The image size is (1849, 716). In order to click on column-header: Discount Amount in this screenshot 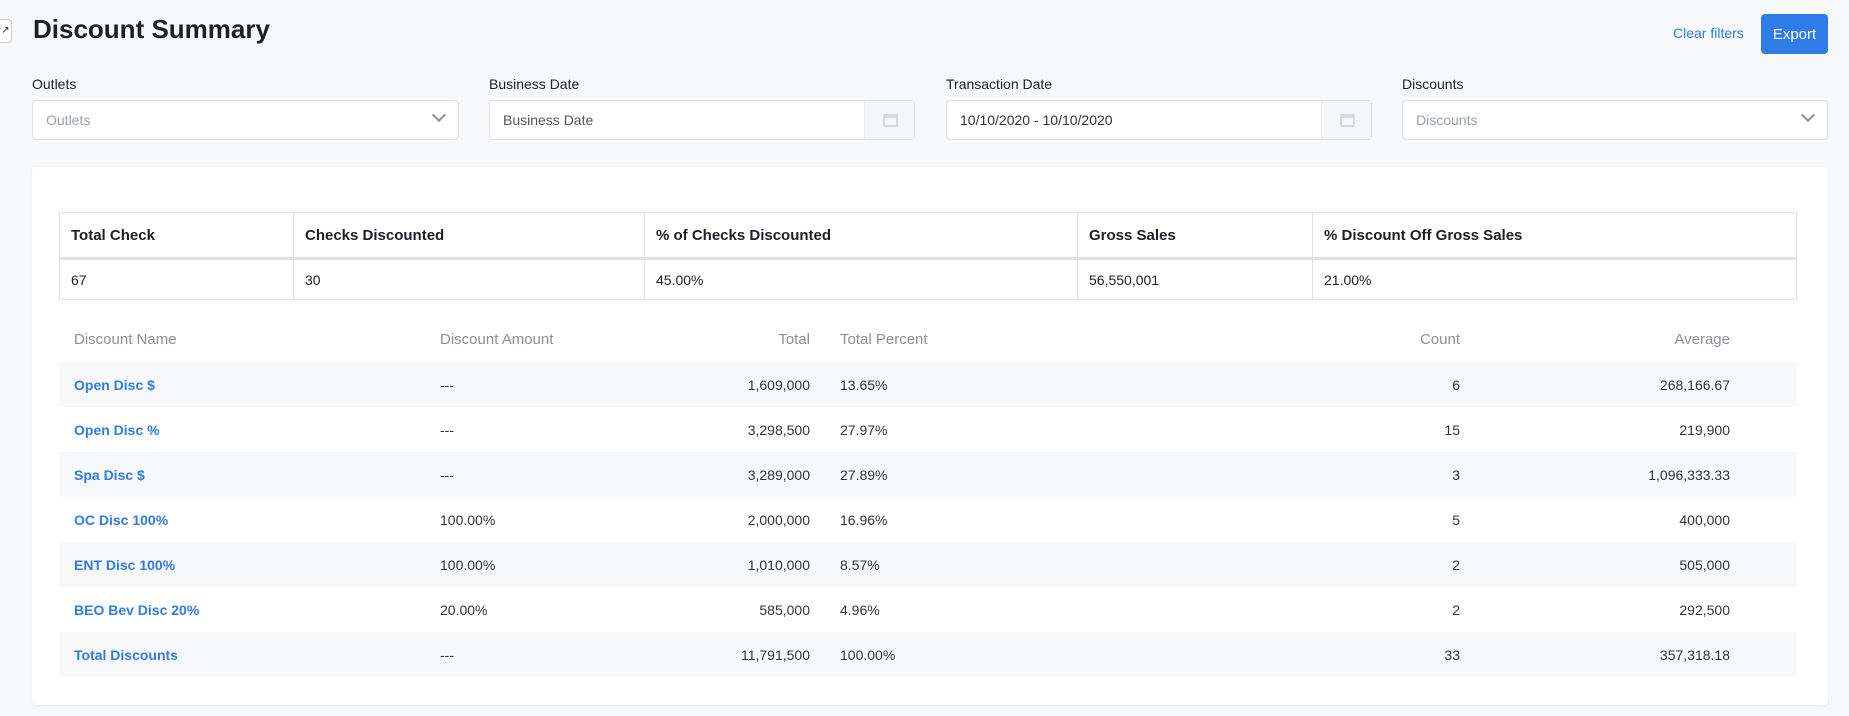, I will do `click(497, 339)`.